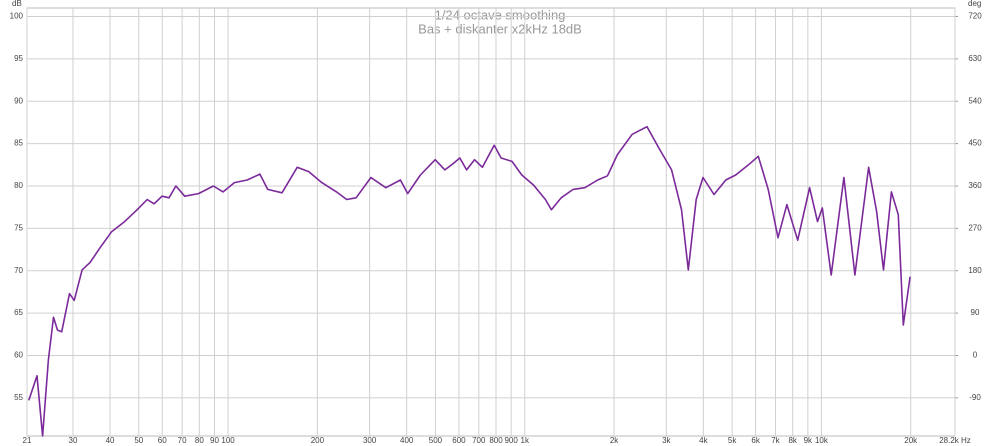 Image resolution: width=1000 pixels, height=446 pixels. Describe the element at coordinates (18, 355) in the screenshot. I see `y-tick-label: 60` at that location.